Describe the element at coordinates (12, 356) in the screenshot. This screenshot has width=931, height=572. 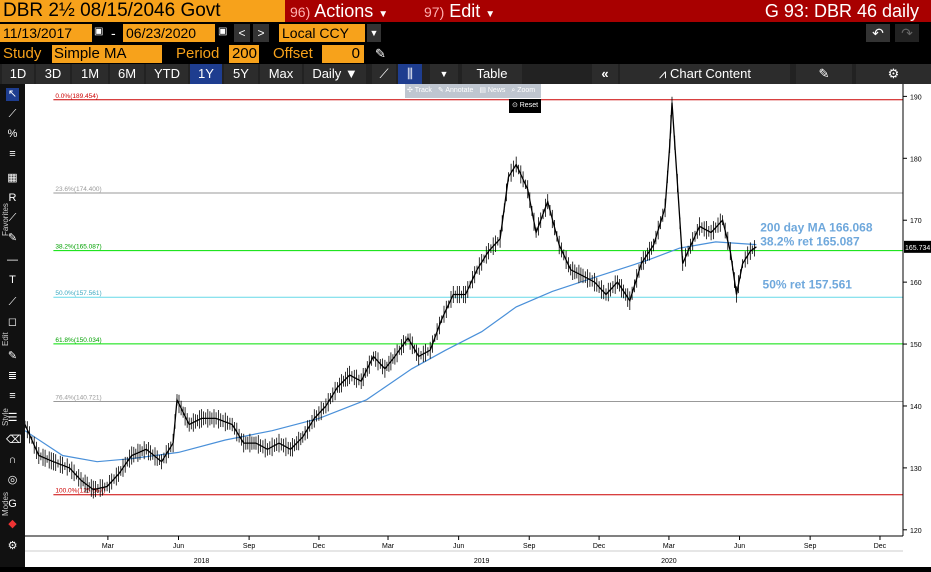
I see `pen-icon: ✎` at that location.